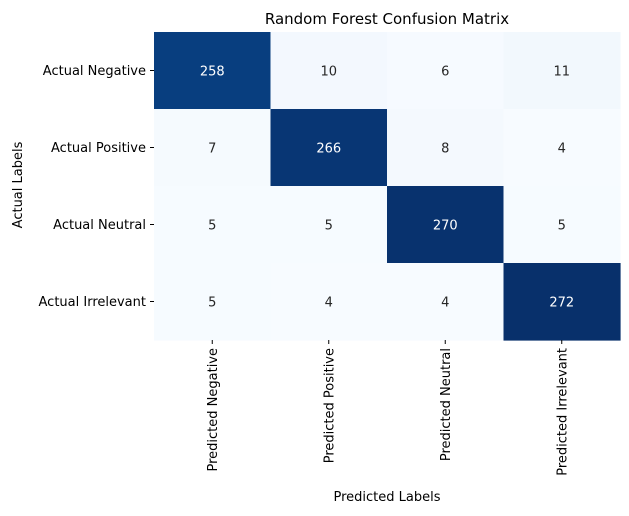 The height and width of the screenshot is (516, 629). What do you see at coordinates (446, 404) in the screenshot?
I see `x-tick-label: Predicted Neutral` at bounding box center [446, 404].